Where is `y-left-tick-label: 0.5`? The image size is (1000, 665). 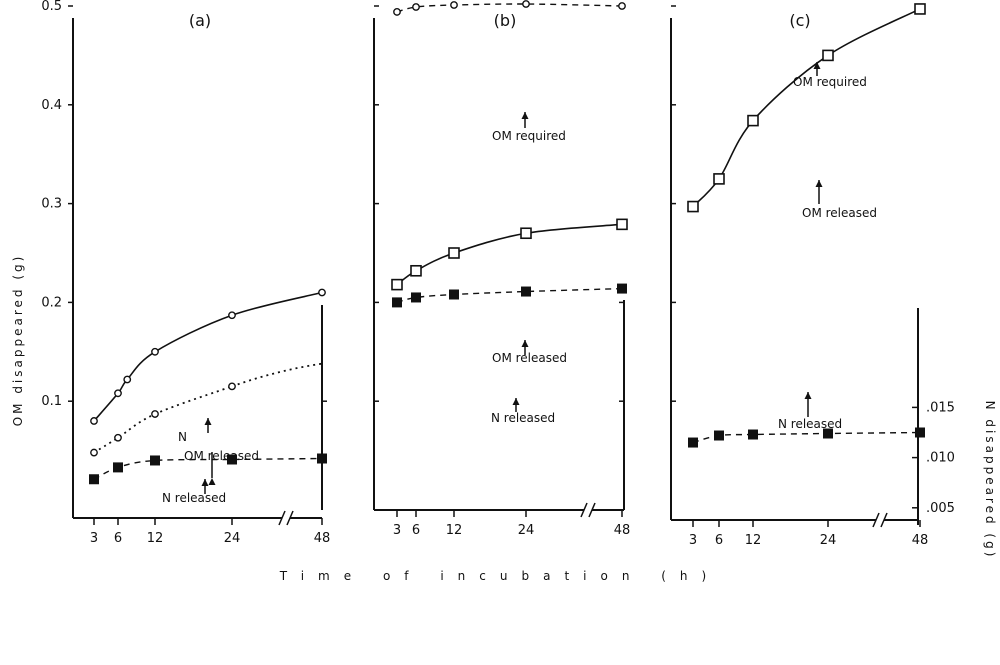 y-left-tick-label: 0.5 is located at coordinates (51, 7).